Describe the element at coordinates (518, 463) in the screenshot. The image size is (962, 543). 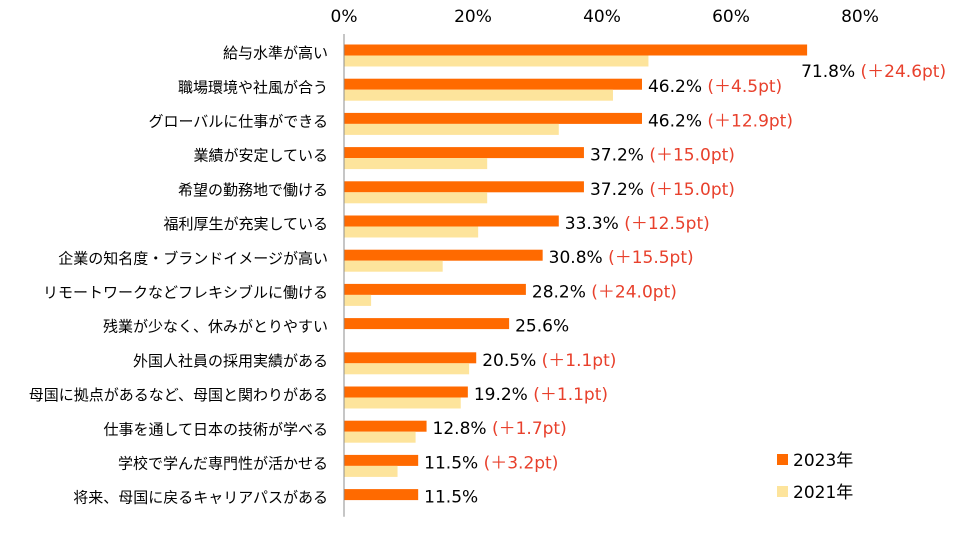
I see `diff-label: (＋3.2pt)` at that location.